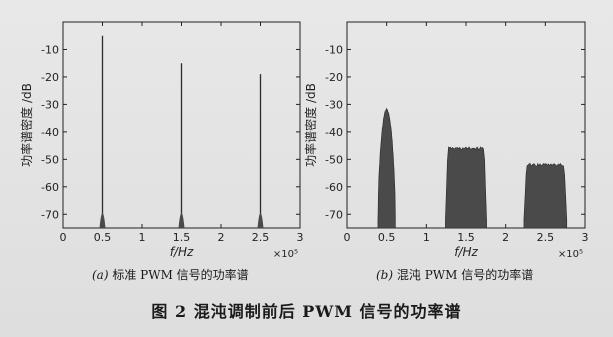 The image size is (613, 337). I want to click on chartb-xtick-label: 0, so click(347, 237).